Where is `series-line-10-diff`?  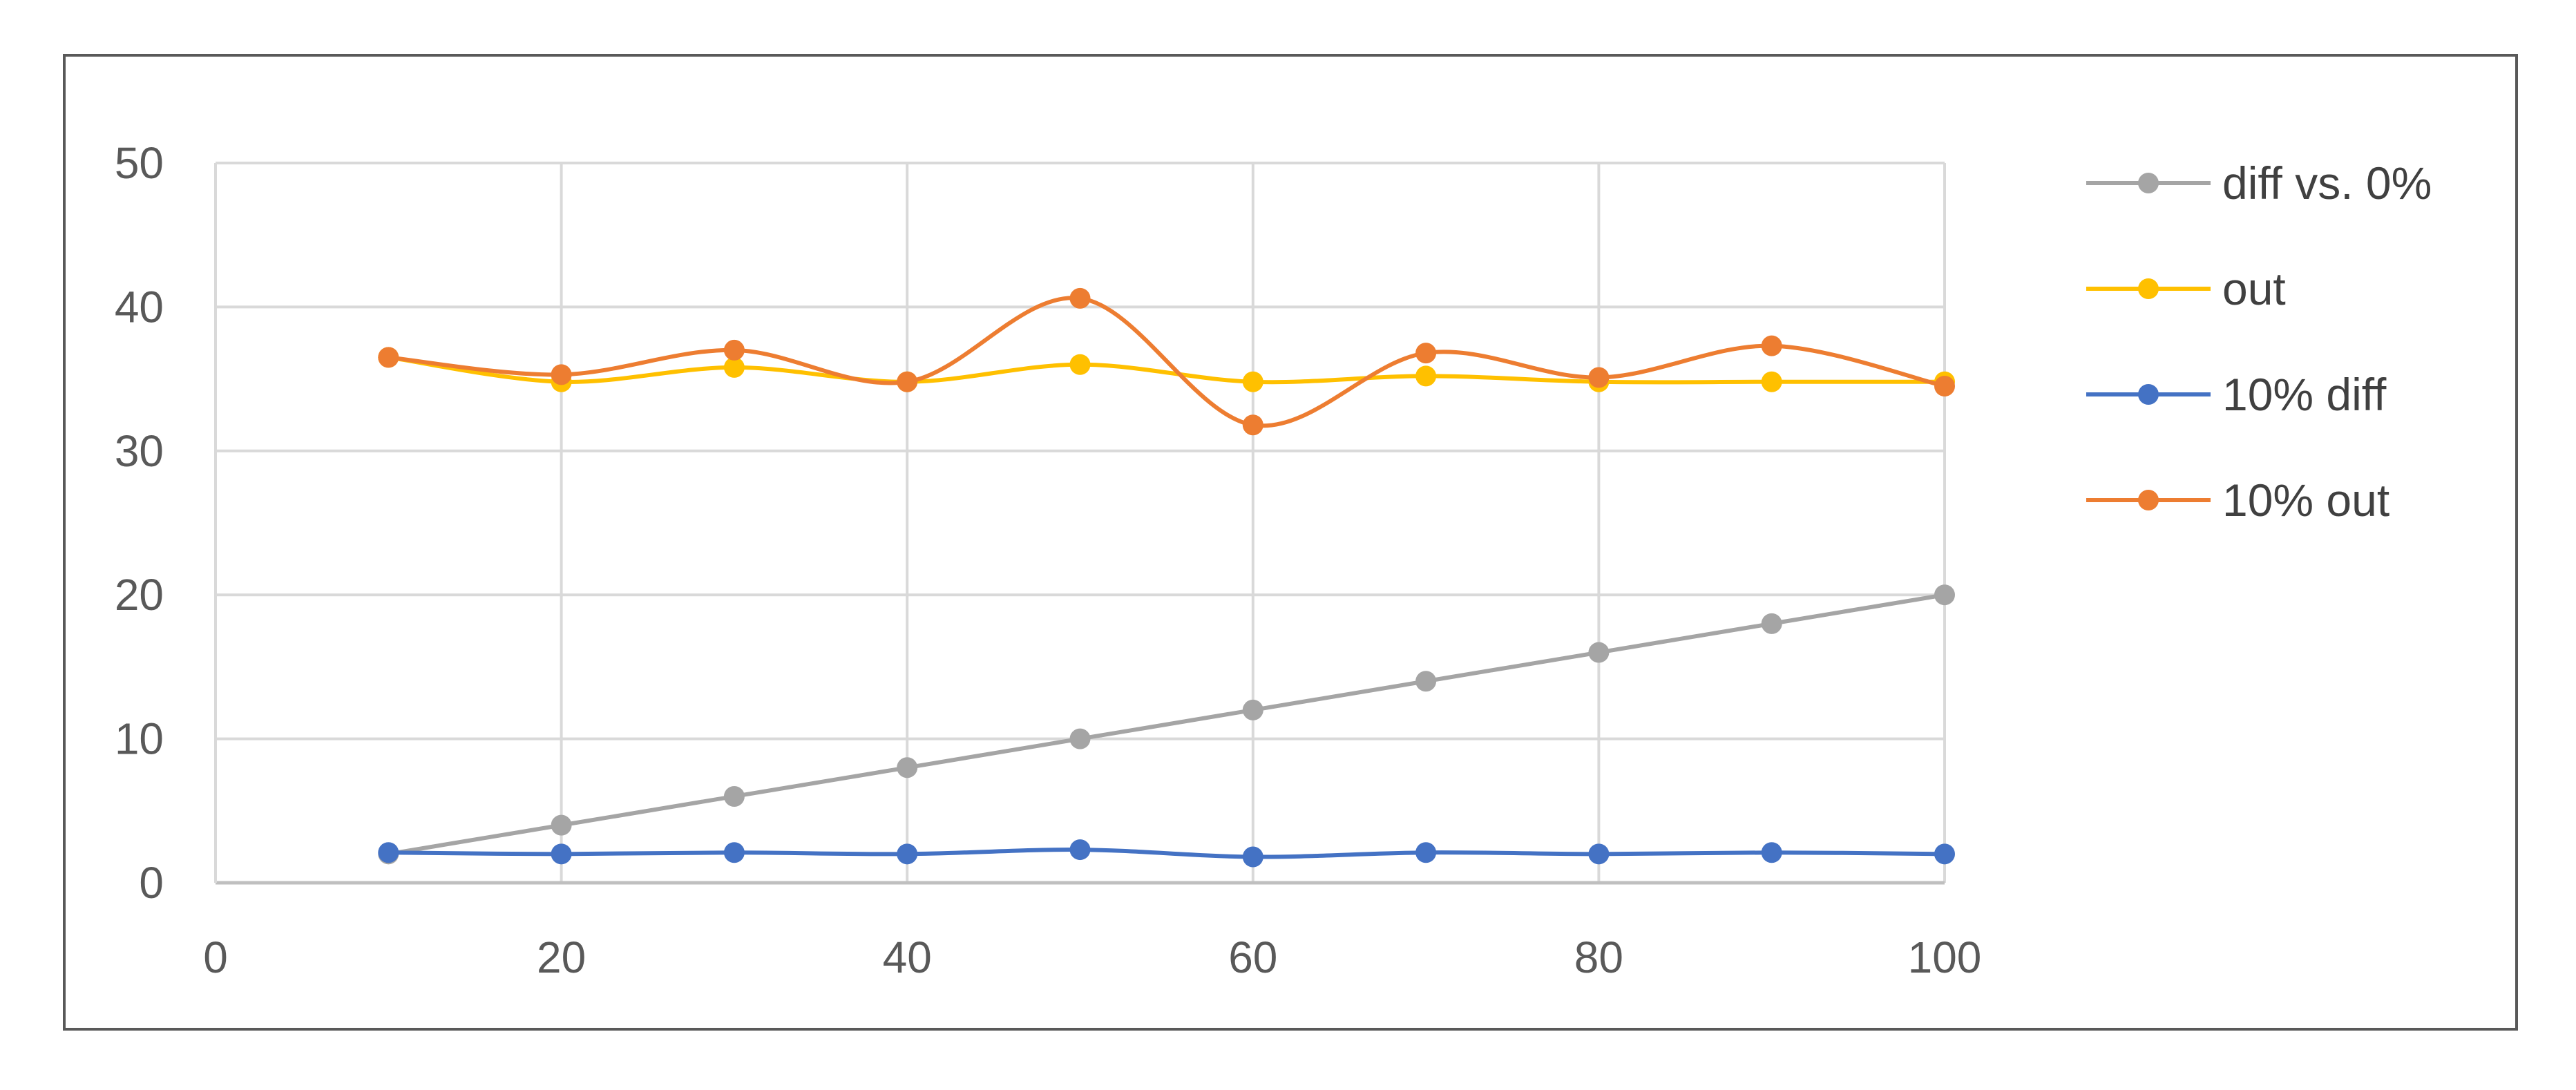 series-line-10-diff is located at coordinates (1166, 853).